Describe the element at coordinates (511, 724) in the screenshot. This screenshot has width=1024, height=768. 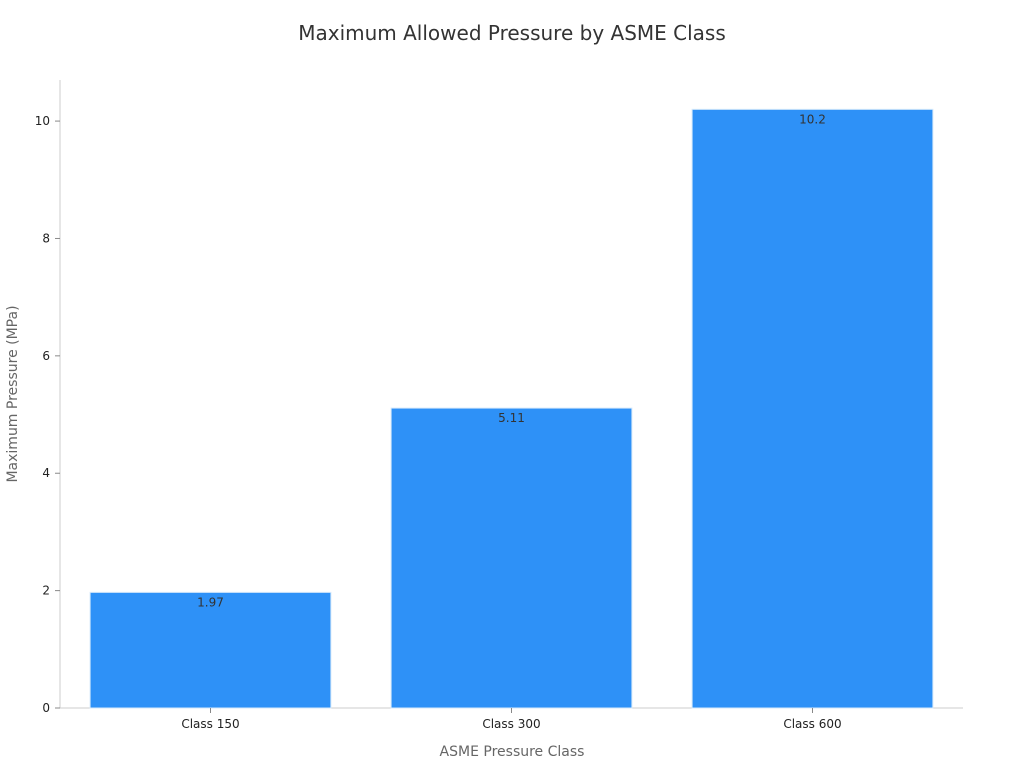
I see `x-tick-label: Class 300` at that location.